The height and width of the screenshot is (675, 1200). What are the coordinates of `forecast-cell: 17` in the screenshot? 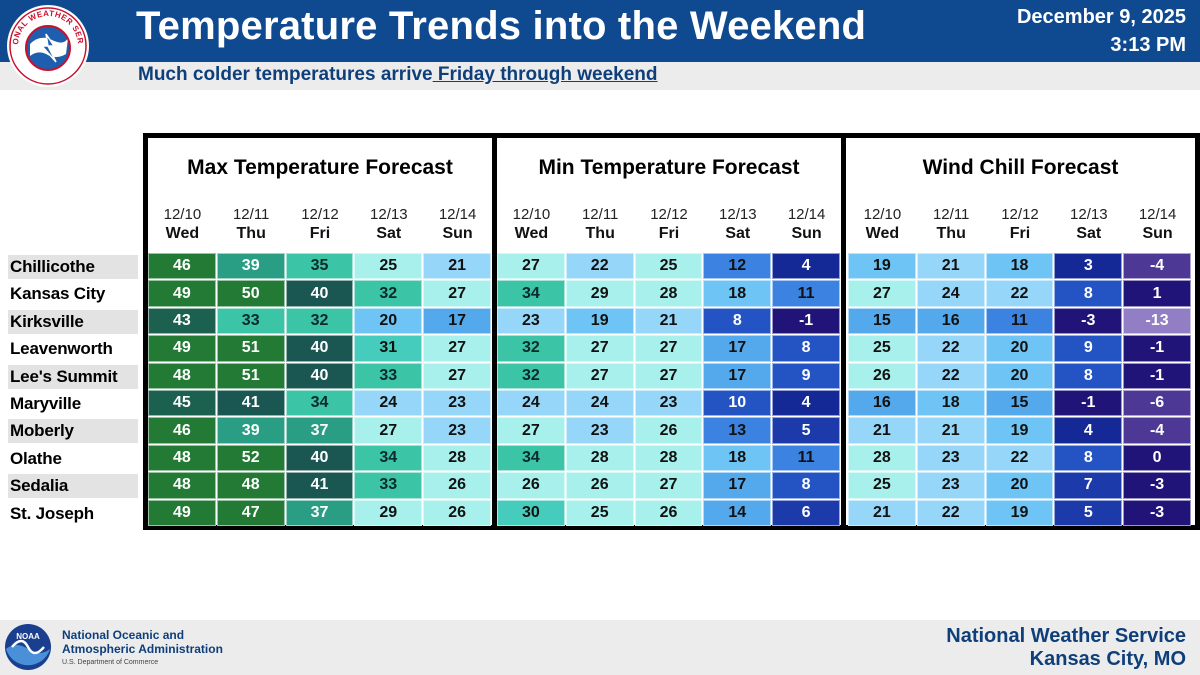 It's located at (737, 375).